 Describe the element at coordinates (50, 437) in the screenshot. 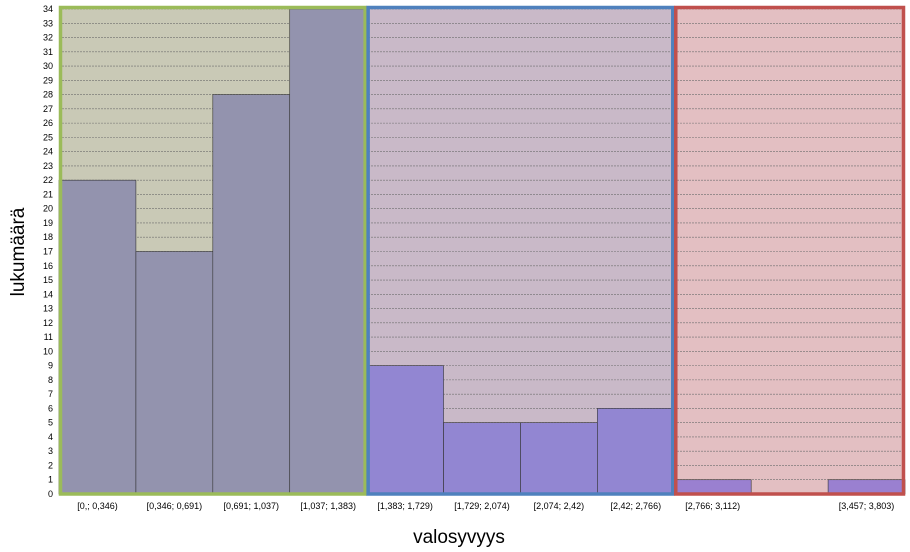

I see `y-tick-label: 4` at that location.